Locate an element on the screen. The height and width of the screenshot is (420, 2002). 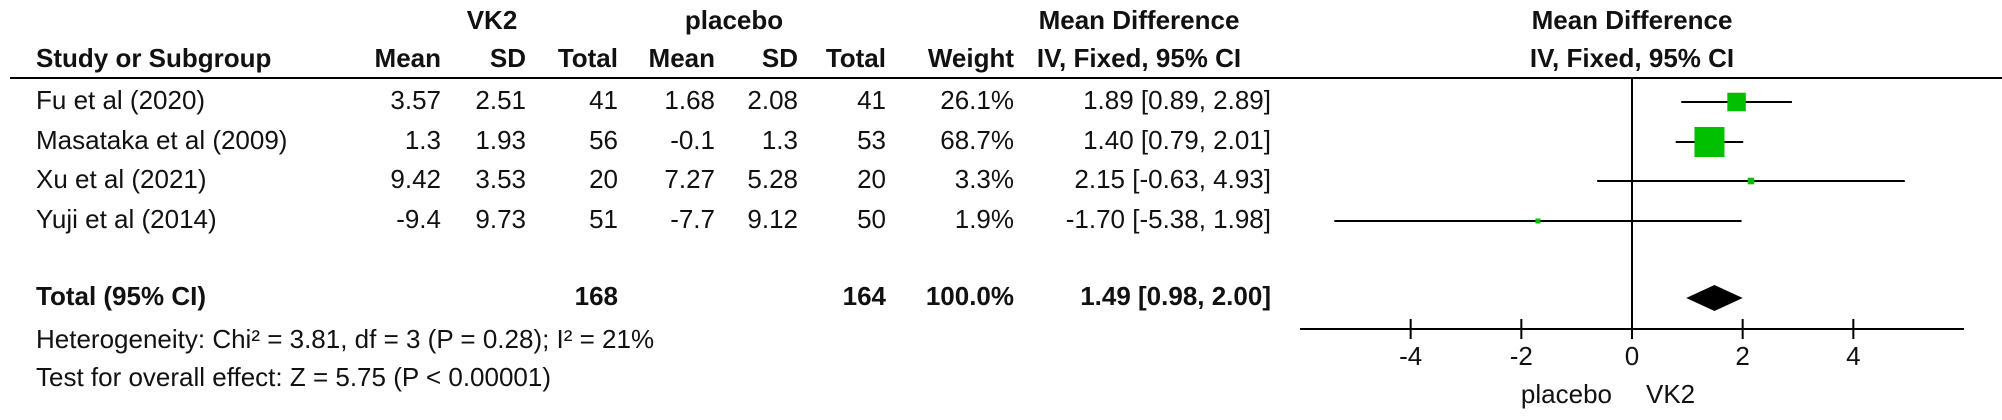
cell: 51 is located at coordinates (603, 219).